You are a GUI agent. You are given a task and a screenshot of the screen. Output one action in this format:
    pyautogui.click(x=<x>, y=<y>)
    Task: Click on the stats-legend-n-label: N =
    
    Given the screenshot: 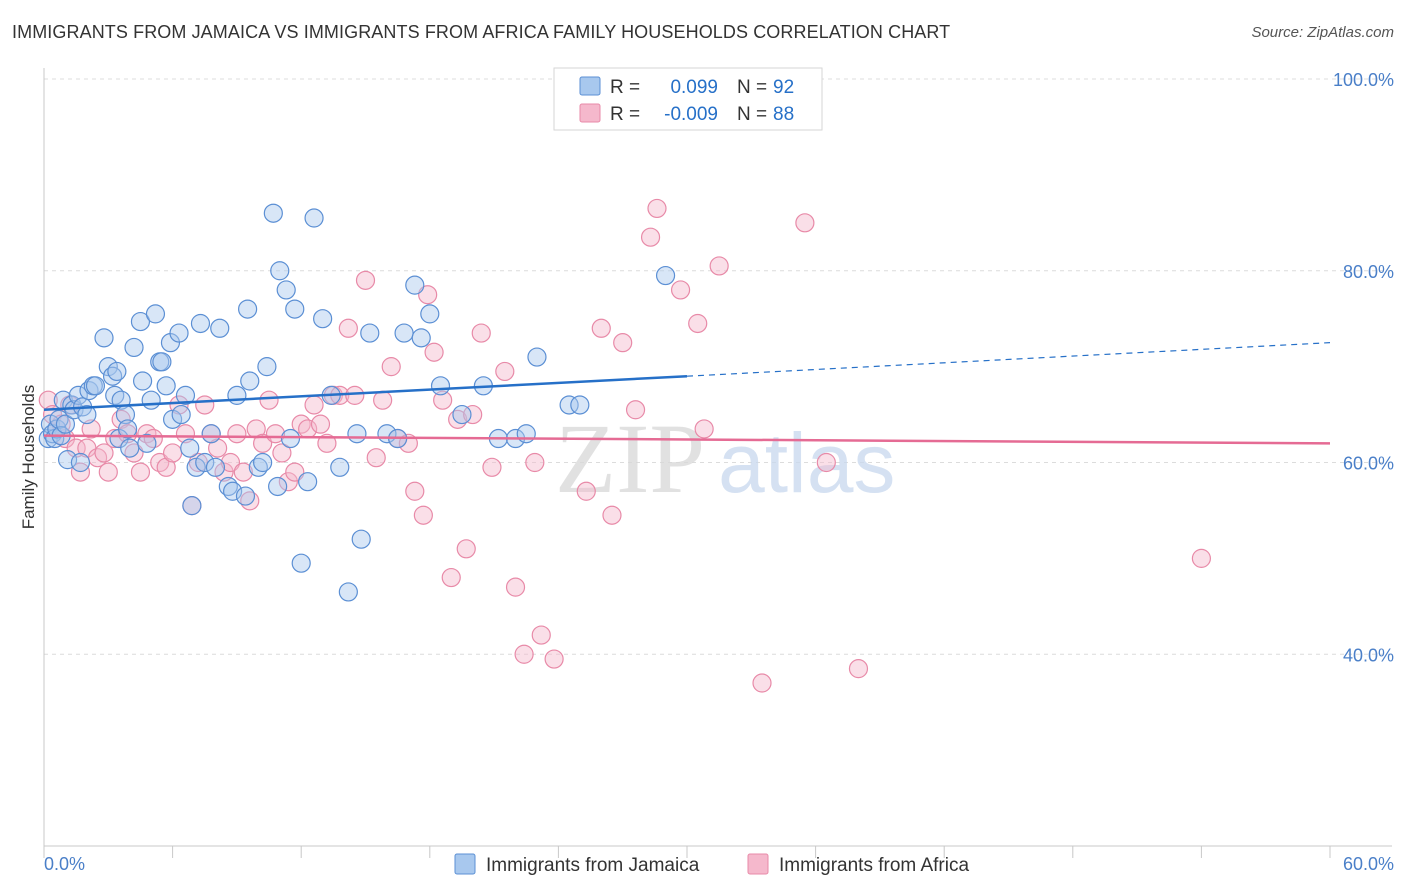 What is the action you would take?
    pyautogui.click(x=752, y=114)
    